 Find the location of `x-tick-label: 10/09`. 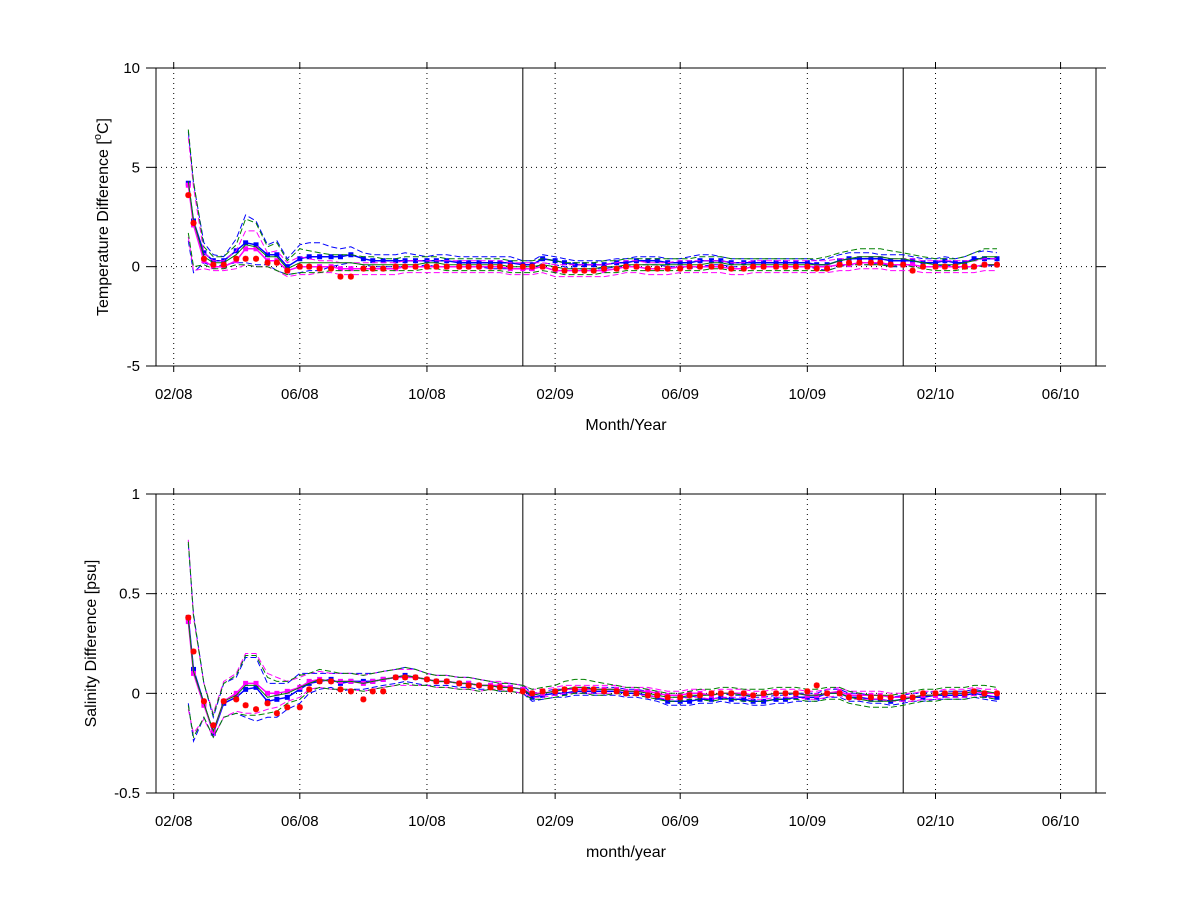

x-tick-label: 10/09 is located at coordinates (808, 821).